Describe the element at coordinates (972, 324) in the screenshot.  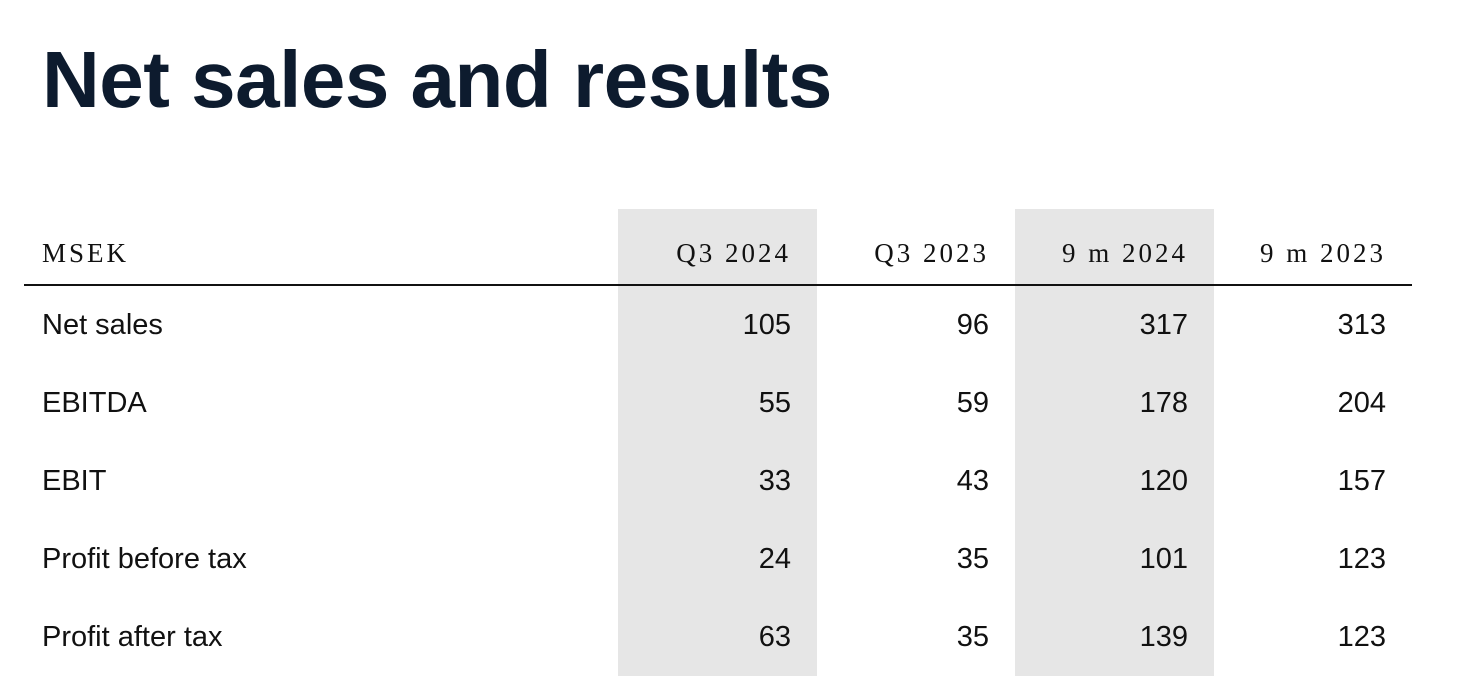
I see `cell-value: 96` at that location.